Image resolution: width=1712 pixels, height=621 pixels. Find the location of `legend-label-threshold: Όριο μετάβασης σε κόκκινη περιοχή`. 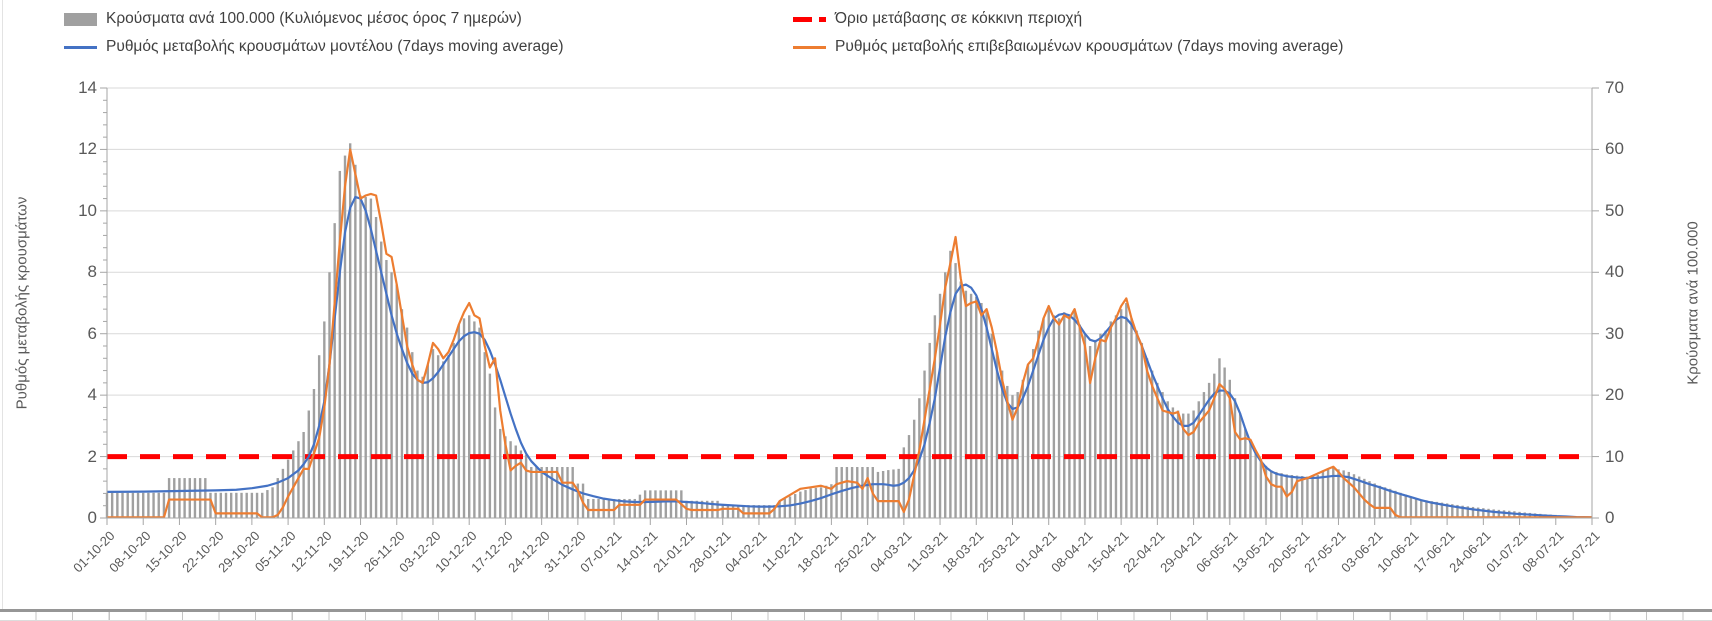

legend-label-threshold: Όριο μετάβασης σε κόκκινη περιοχή is located at coordinates (959, 18).